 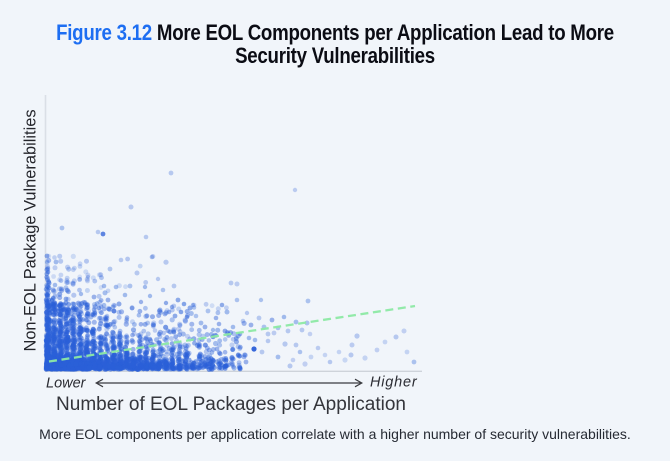 I want to click on svg-text:Number of EOL Packages per App: Number of EOL Packages per Application, so click(x=231, y=404).